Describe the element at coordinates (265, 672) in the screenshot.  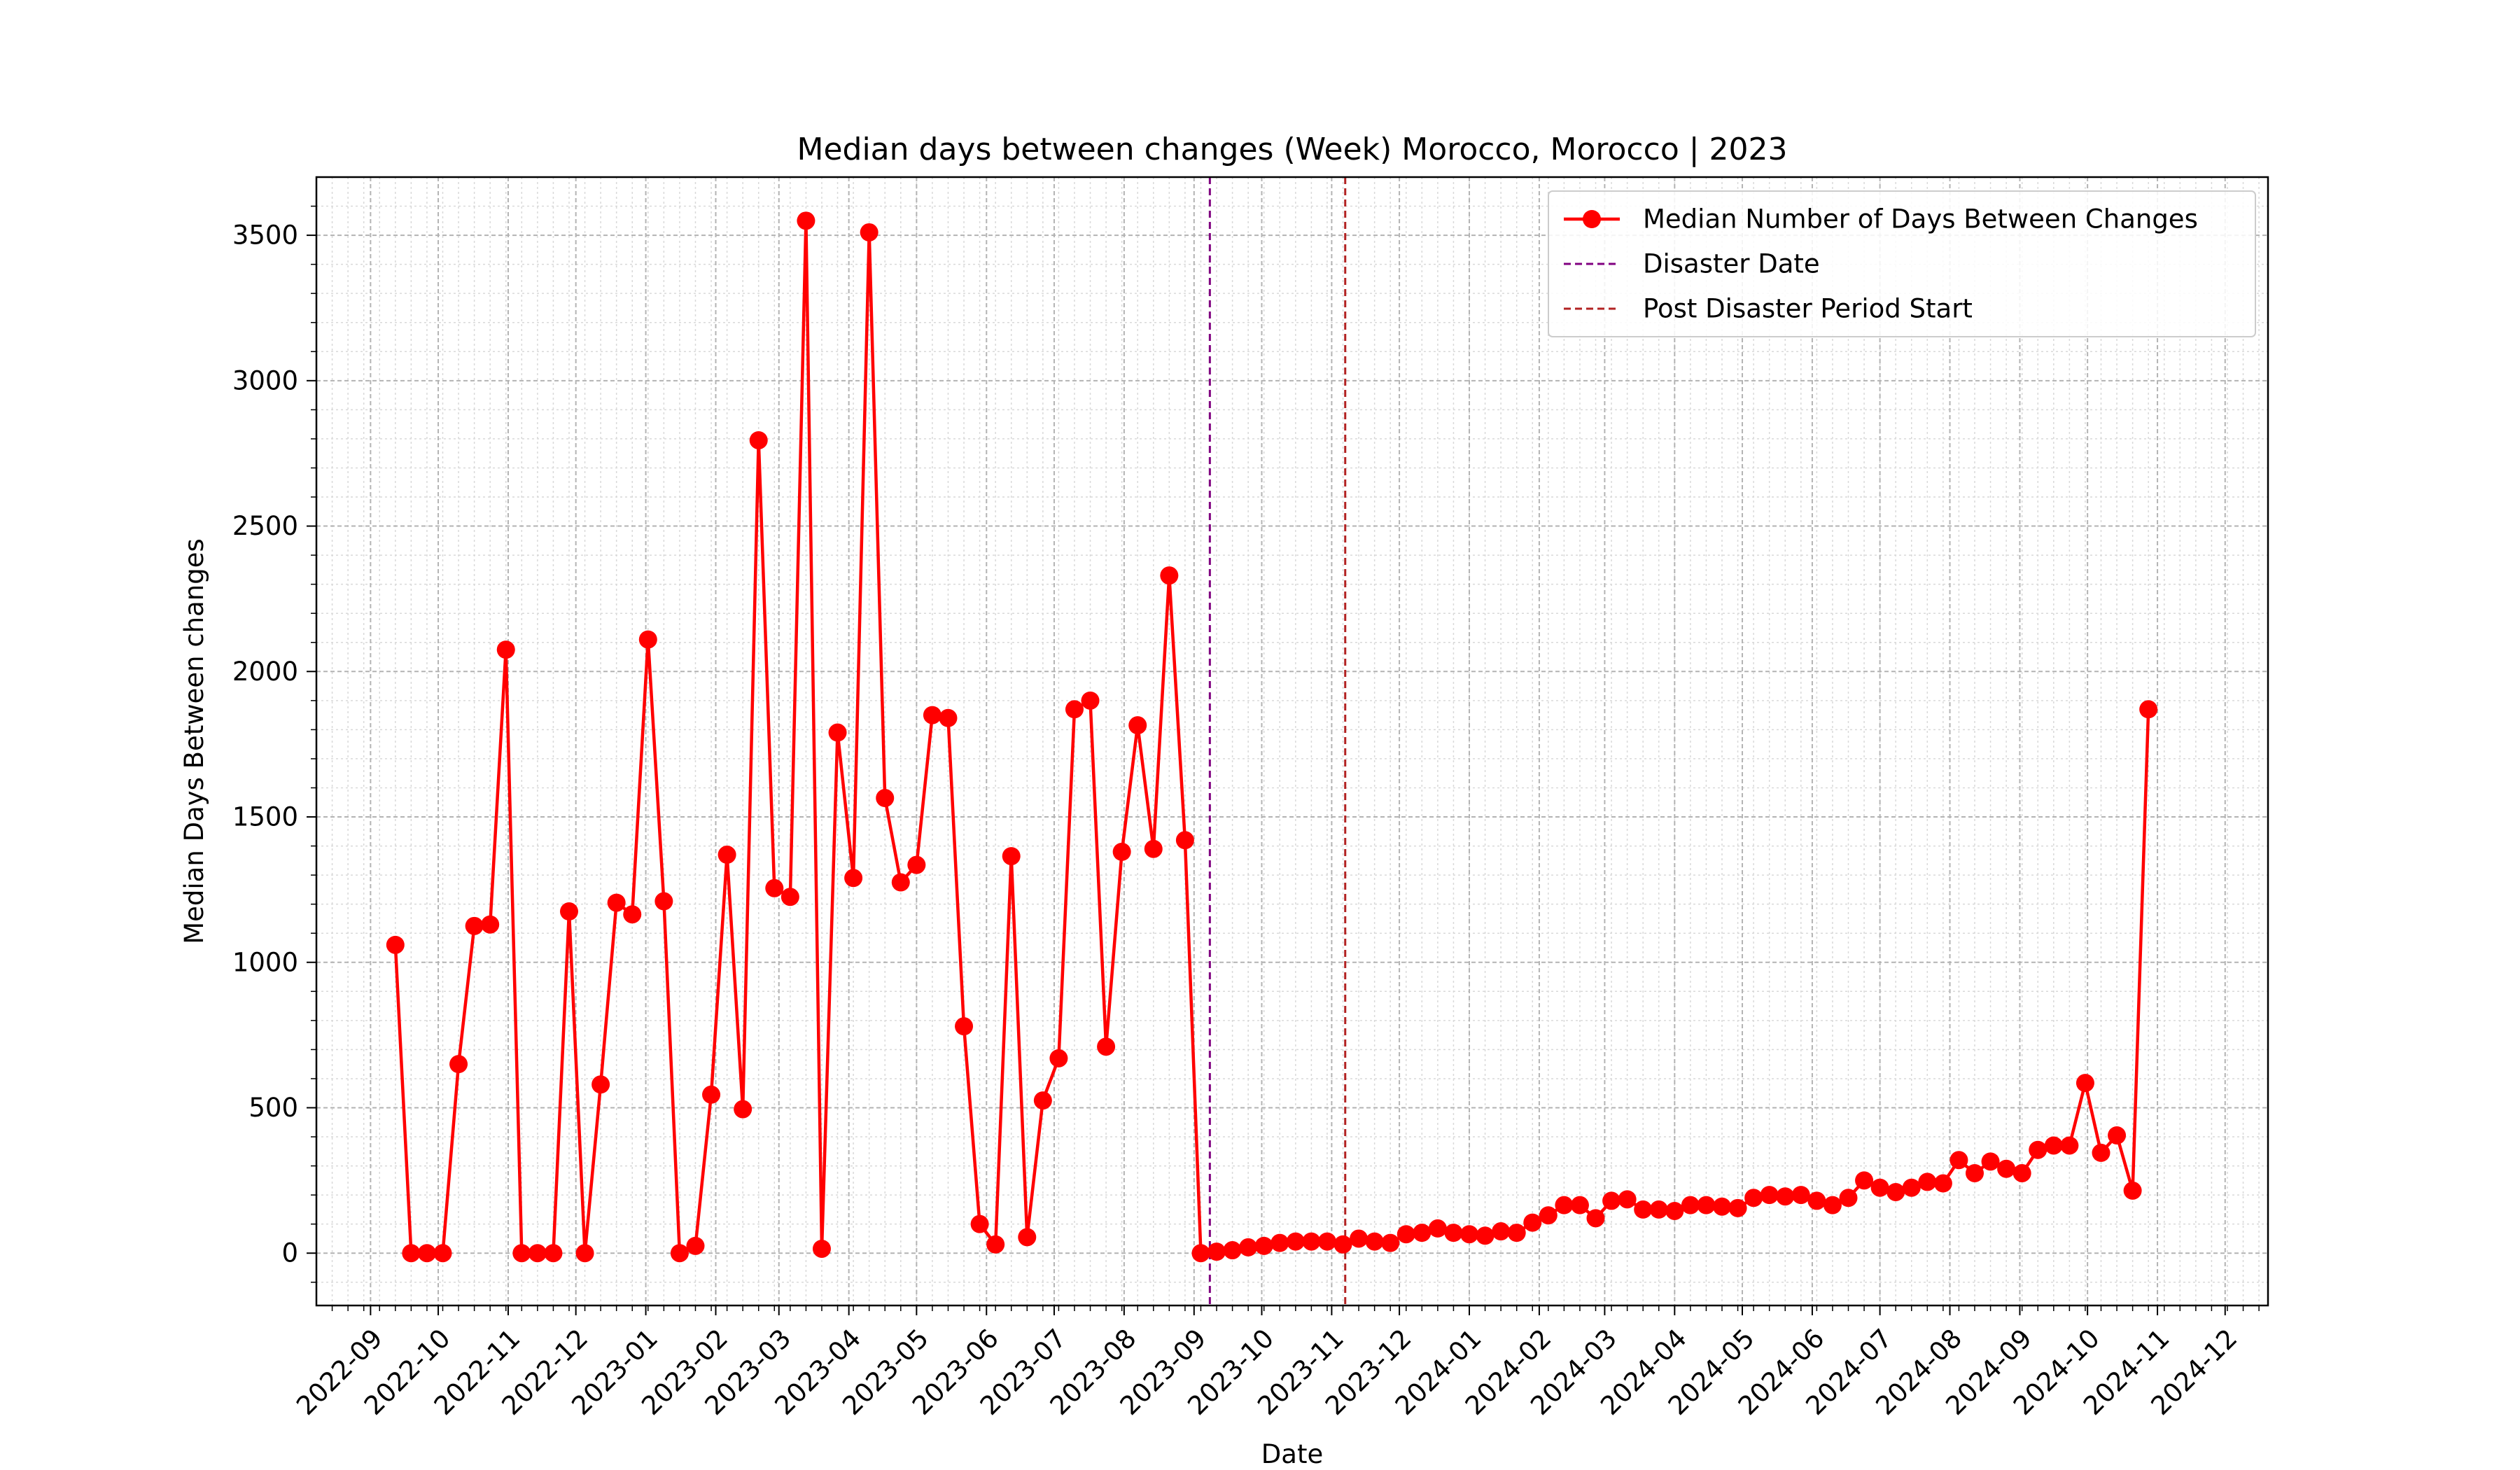
I see `y-tick-label: 2000` at that location.